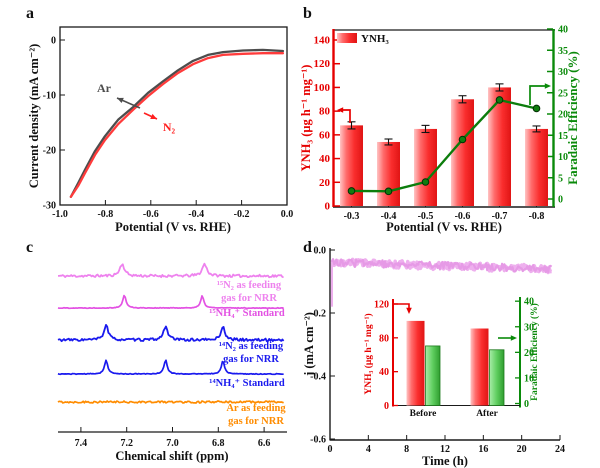  Describe the element at coordinates (172, 443) in the screenshot. I see `panel-c-x-tick-label: 7.0` at that location.